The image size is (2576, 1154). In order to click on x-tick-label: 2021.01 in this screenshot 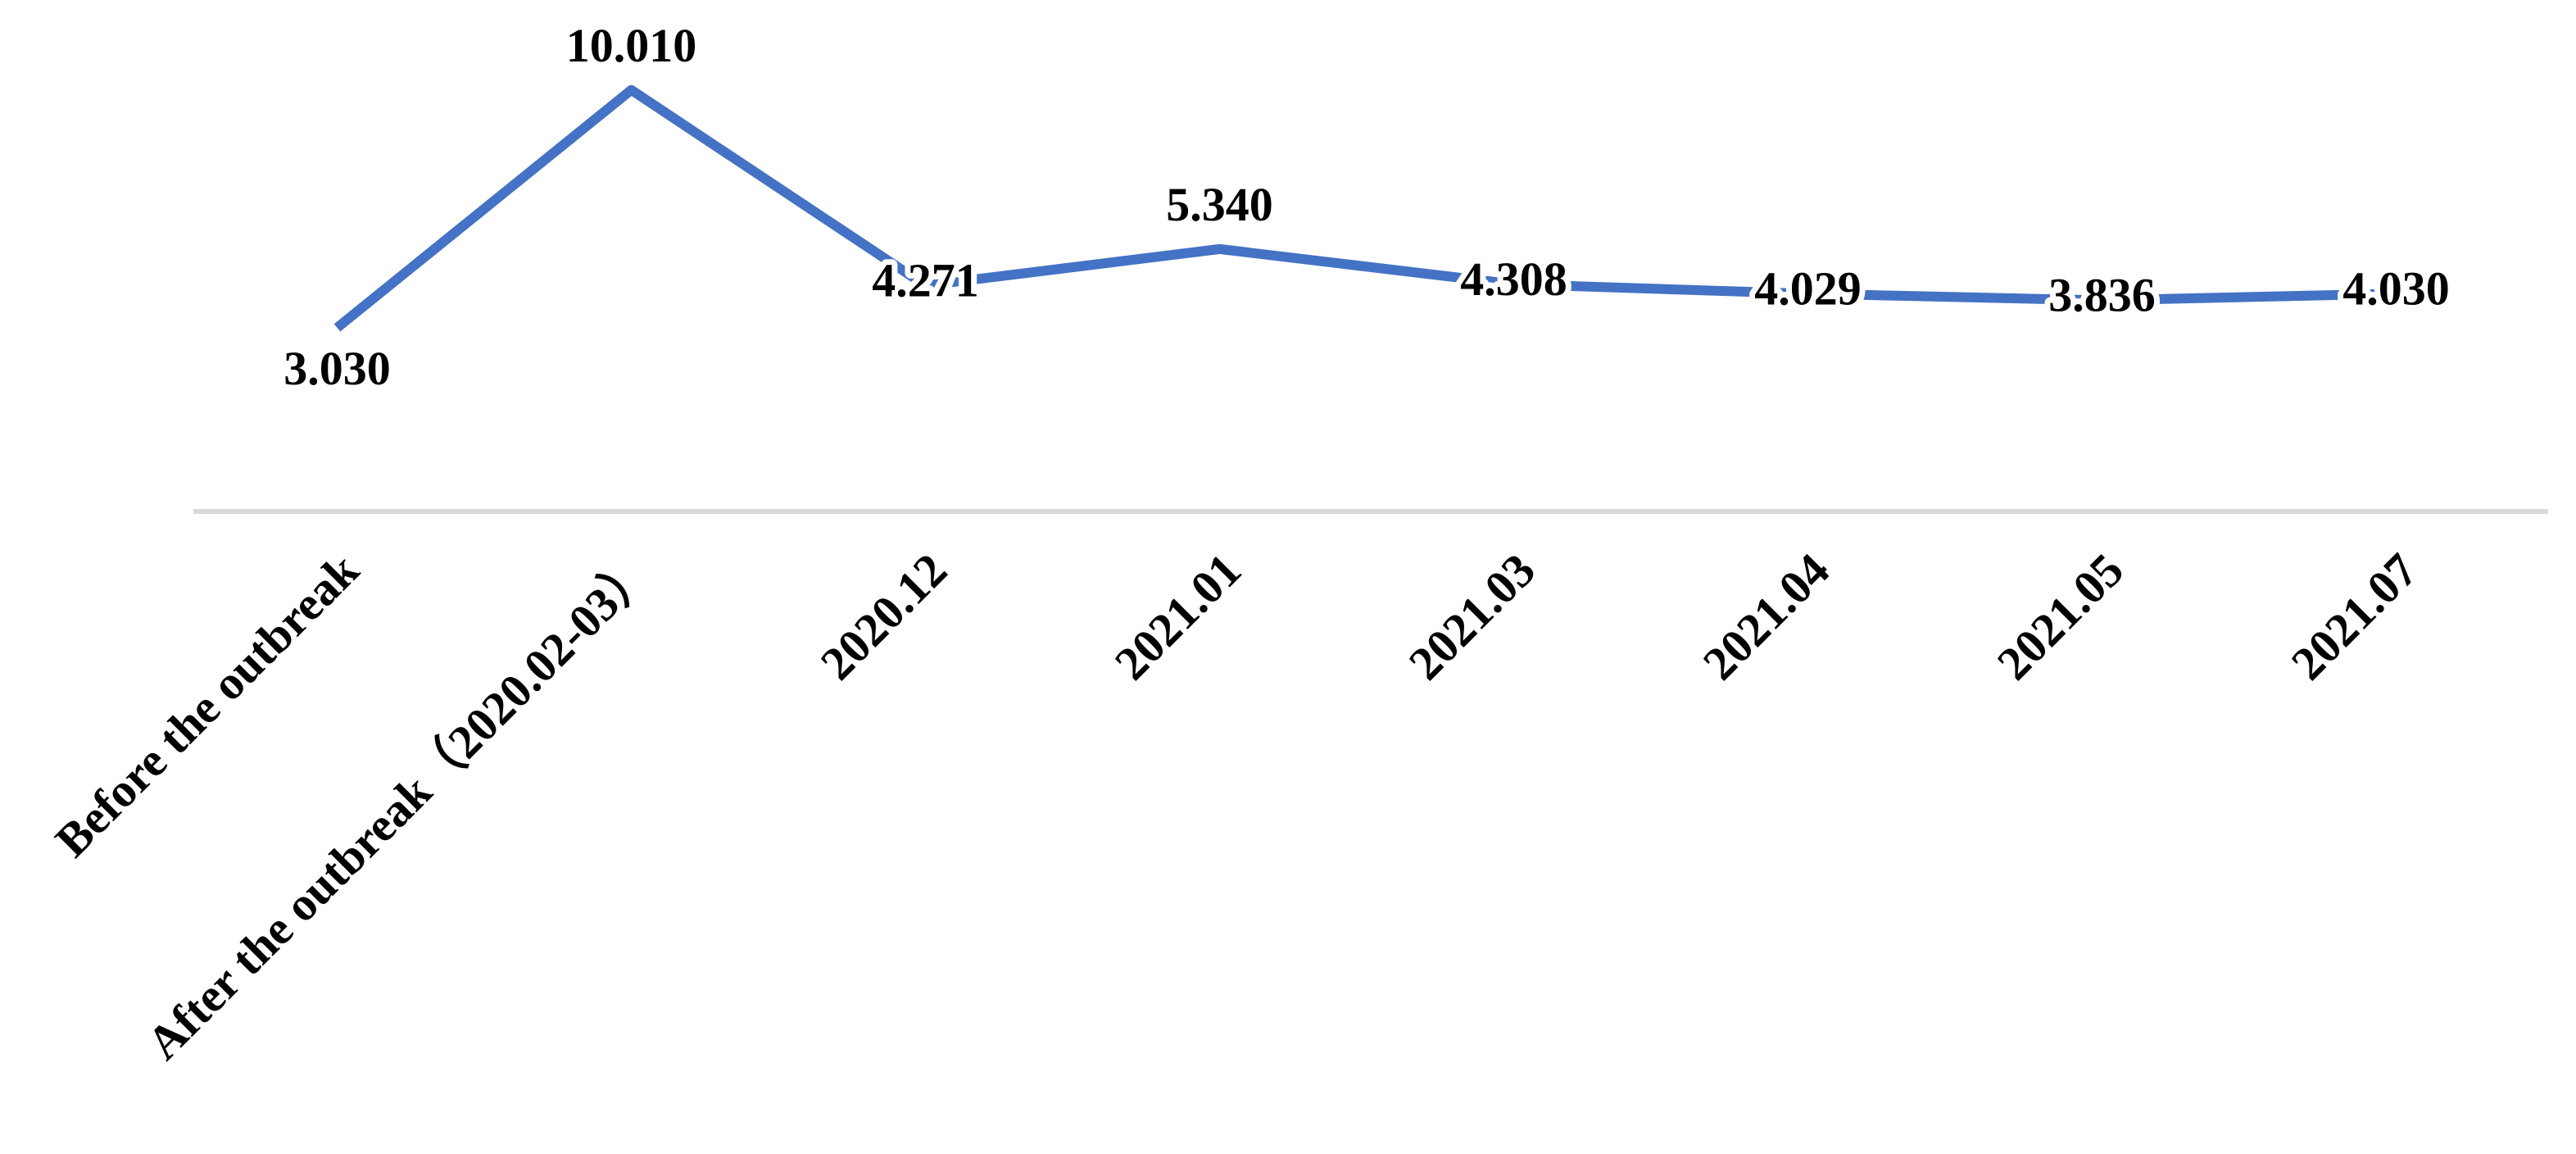, I will do `click(1177, 616)`.